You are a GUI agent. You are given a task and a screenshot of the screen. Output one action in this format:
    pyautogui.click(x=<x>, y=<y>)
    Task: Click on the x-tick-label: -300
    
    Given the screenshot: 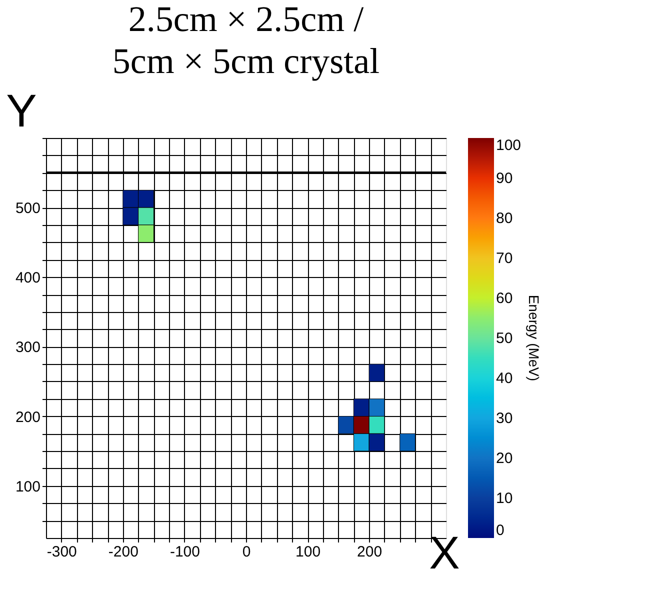 What is the action you would take?
    pyautogui.click(x=61, y=552)
    